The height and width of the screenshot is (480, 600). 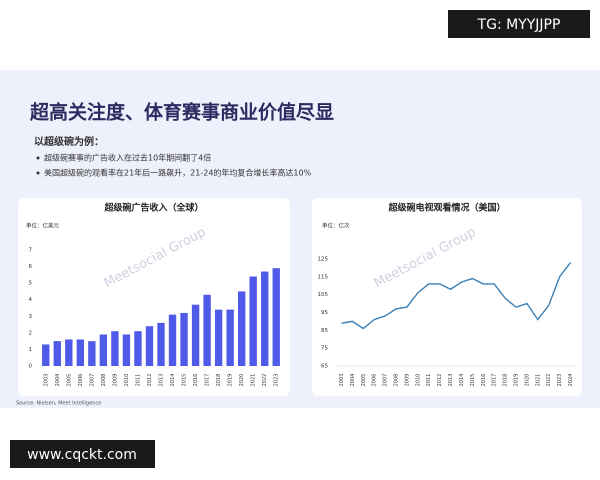 I want to click on y-tick-label: 6, so click(x=31, y=267).